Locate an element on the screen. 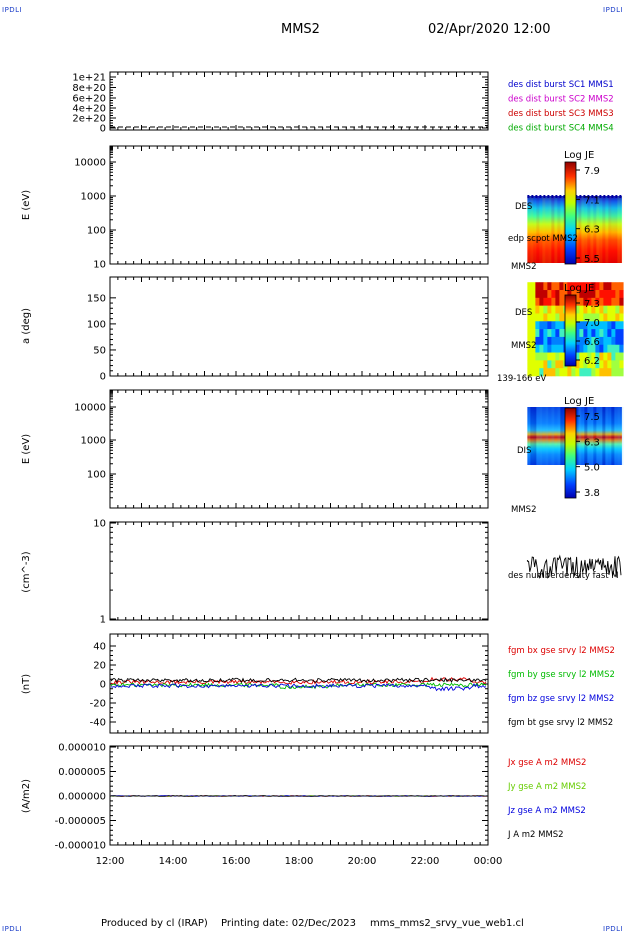  spacecraft-title: MMS2 is located at coordinates (300, 29).